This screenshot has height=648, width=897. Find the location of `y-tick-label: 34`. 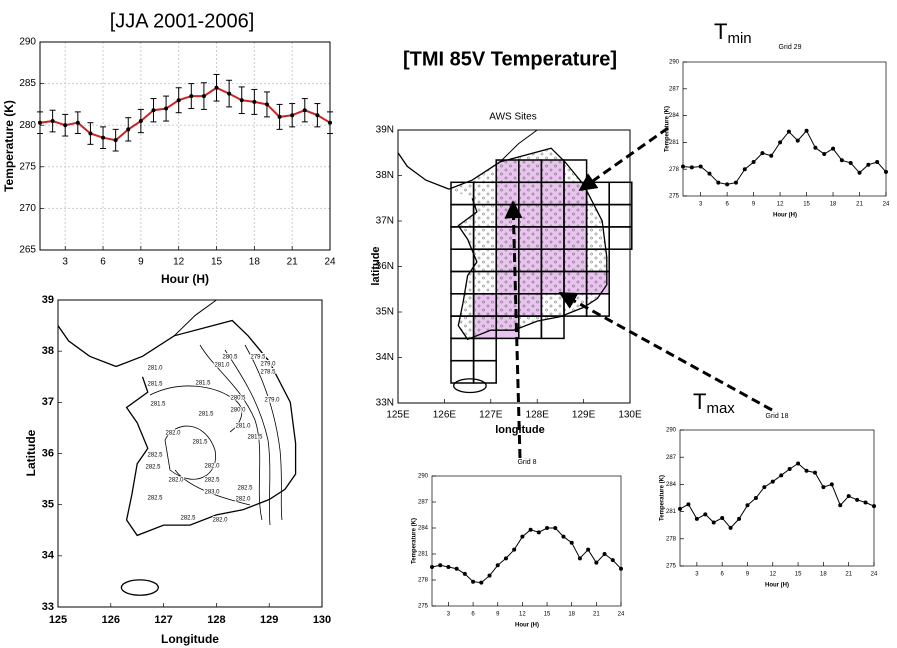

y-tick-label: 34 is located at coordinates (48, 556).